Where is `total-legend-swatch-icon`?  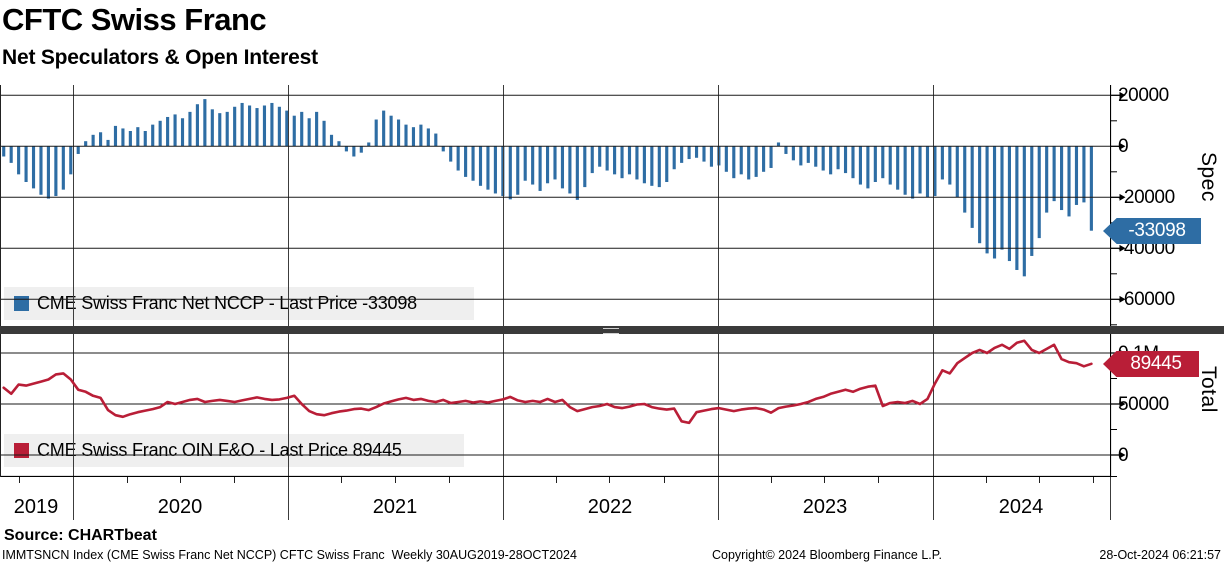
total-legend-swatch-icon is located at coordinates (21, 450).